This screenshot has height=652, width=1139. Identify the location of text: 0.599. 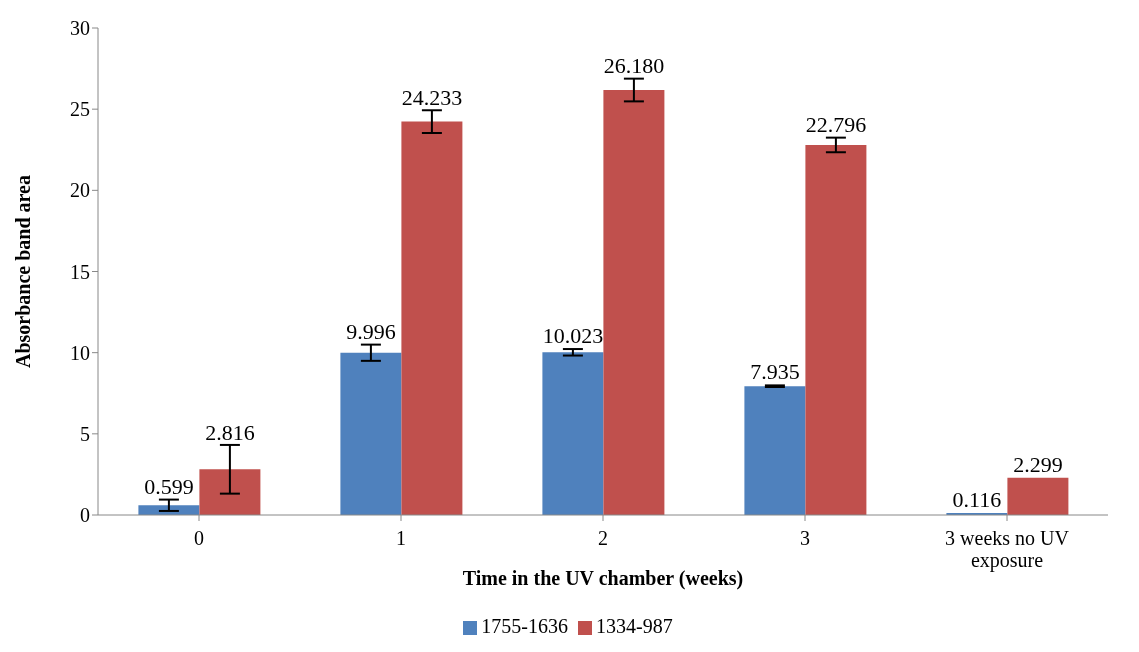
(169, 486).